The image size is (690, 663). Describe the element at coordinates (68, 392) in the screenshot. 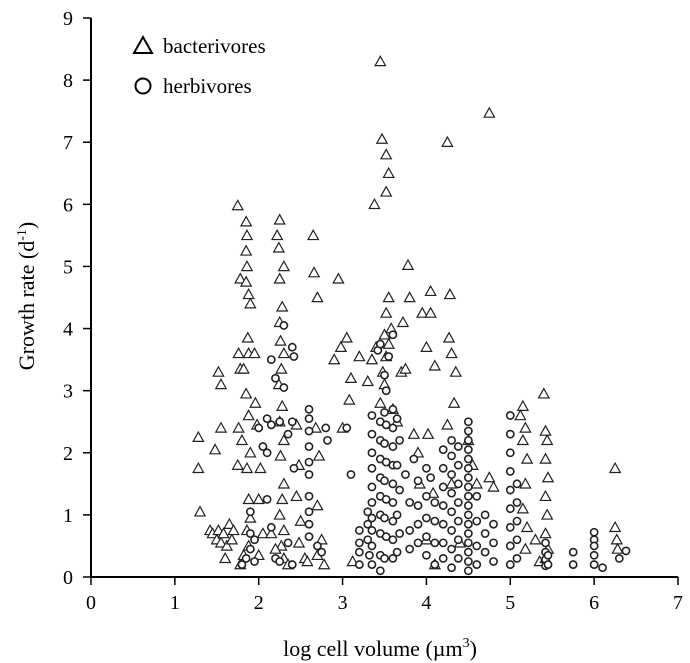

I see `y-tick-label: 3` at that location.